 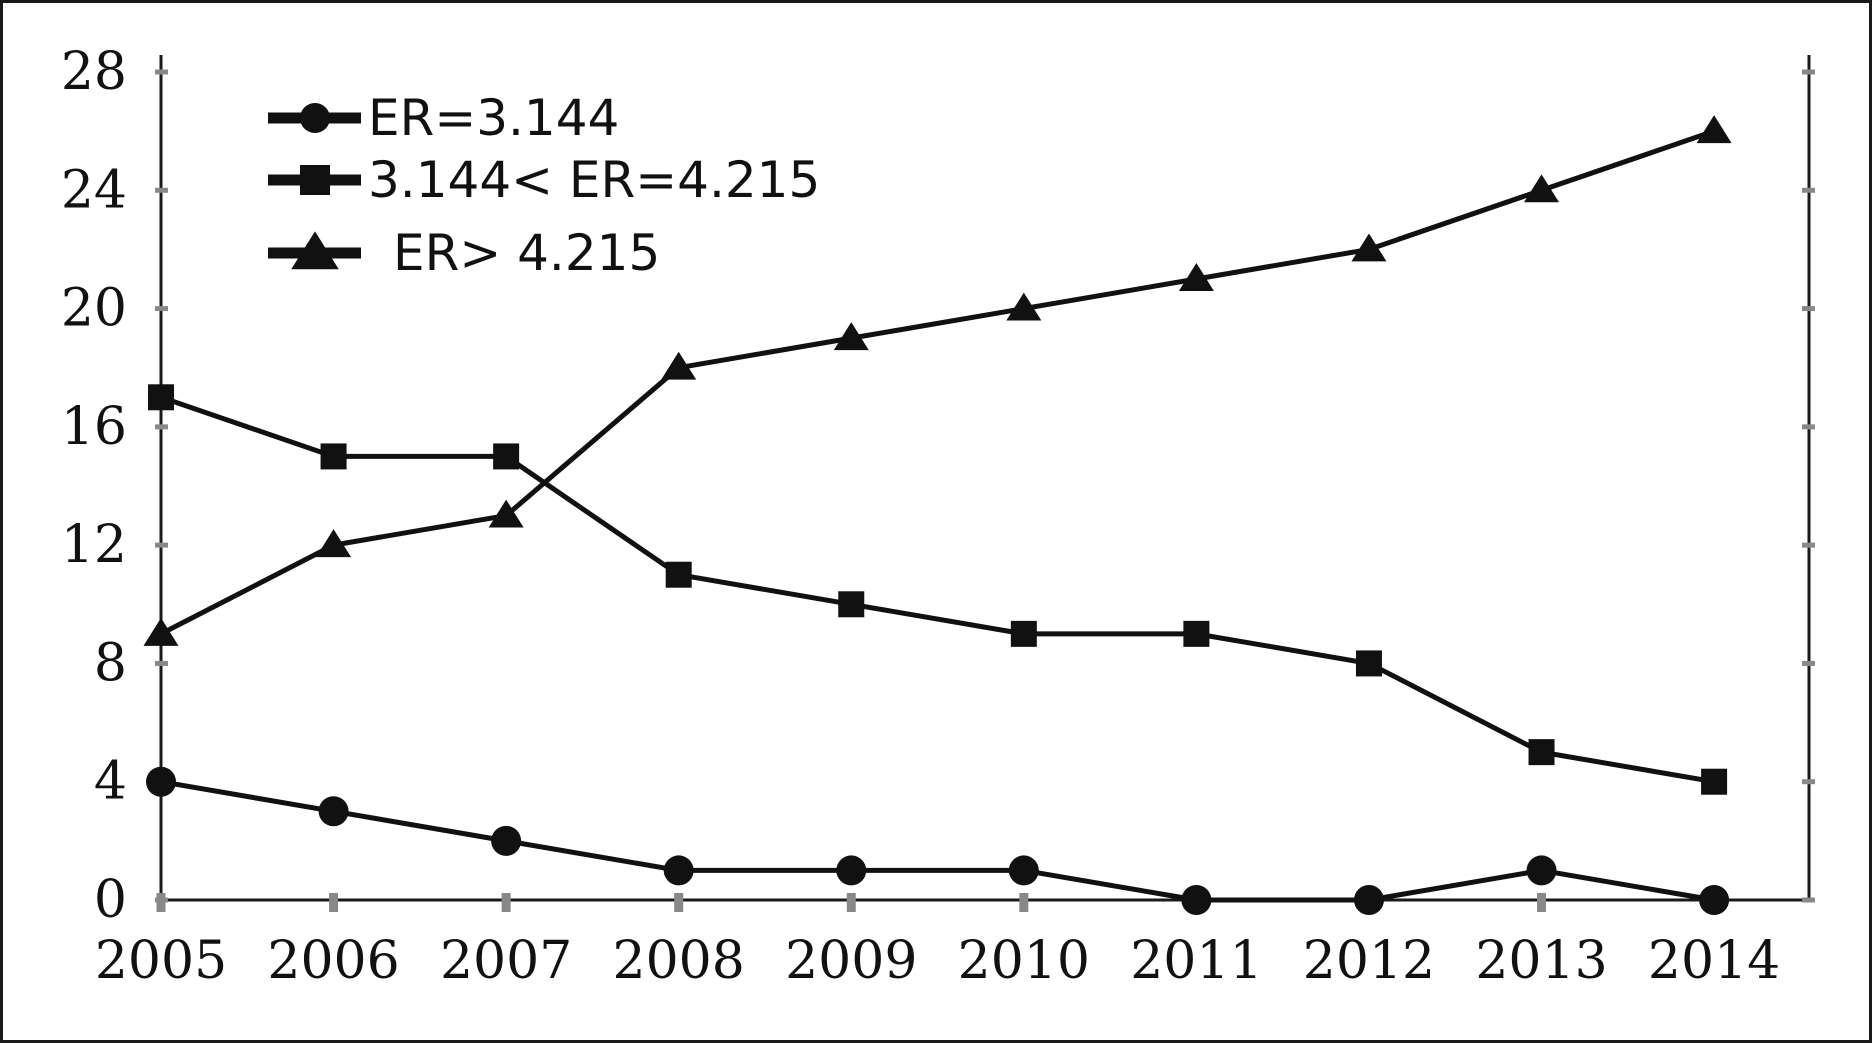 What do you see at coordinates (110, 663) in the screenshot?
I see `y-tick-label: 8` at bounding box center [110, 663].